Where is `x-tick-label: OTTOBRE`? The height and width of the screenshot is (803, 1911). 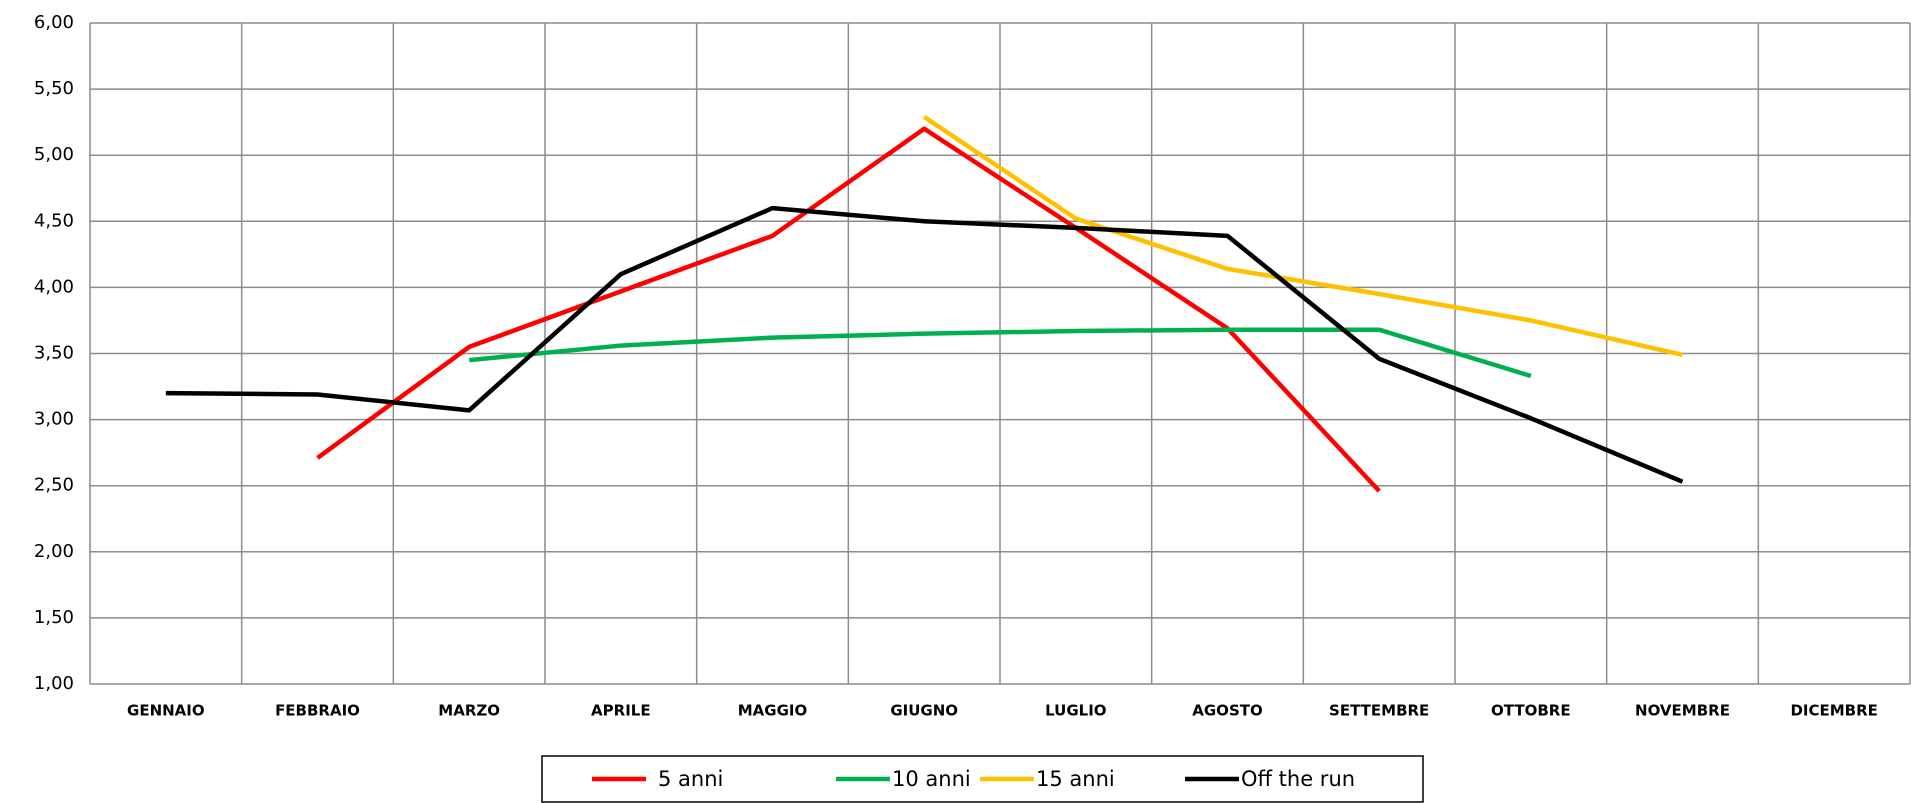 x-tick-label: OTTOBRE is located at coordinates (1531, 711).